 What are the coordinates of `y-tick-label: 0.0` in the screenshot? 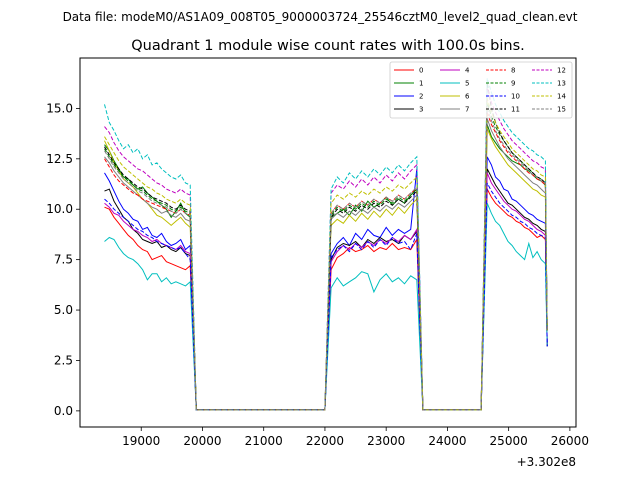 It's located at (63, 411).